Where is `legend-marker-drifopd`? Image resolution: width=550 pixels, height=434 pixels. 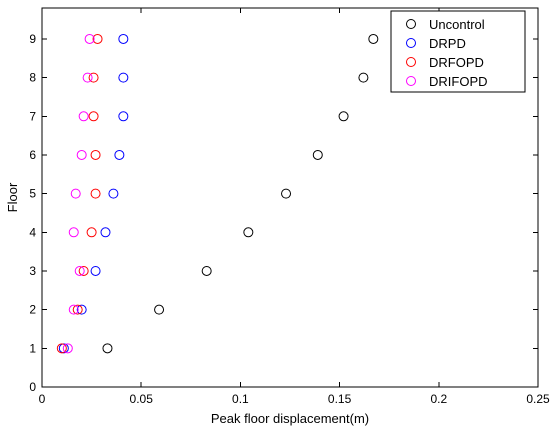
legend-marker-drifopd is located at coordinates (411, 81).